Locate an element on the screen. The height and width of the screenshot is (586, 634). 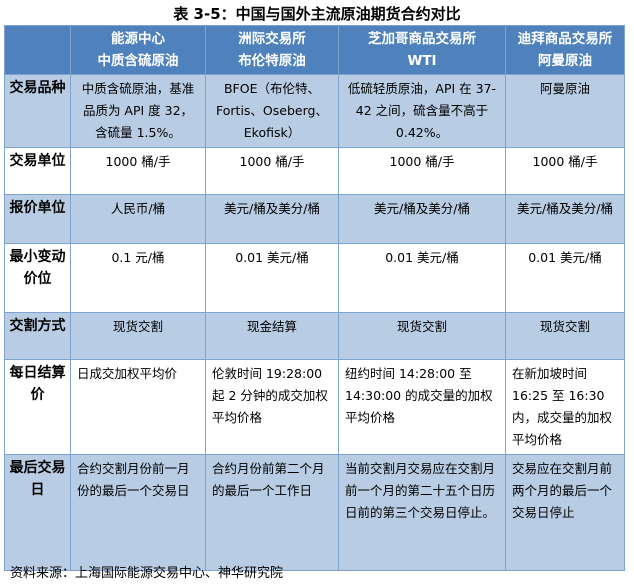
source-note: 资料来源：上海国际能源交易中心、神华研究院 is located at coordinates (147, 573).